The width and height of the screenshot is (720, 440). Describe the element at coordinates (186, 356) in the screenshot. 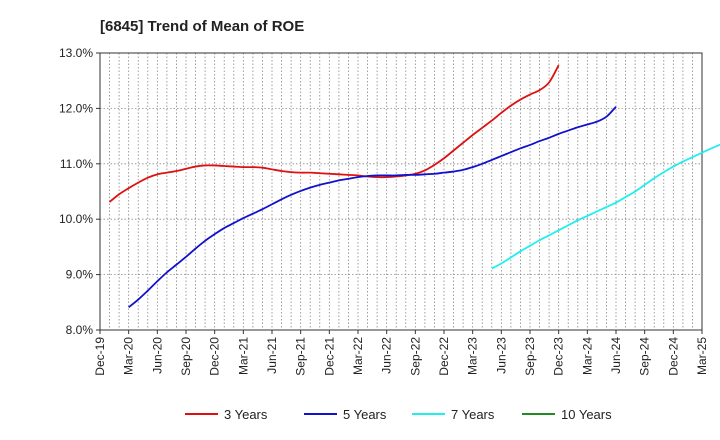

I see `x-tick-label: Sep-20` at that location.